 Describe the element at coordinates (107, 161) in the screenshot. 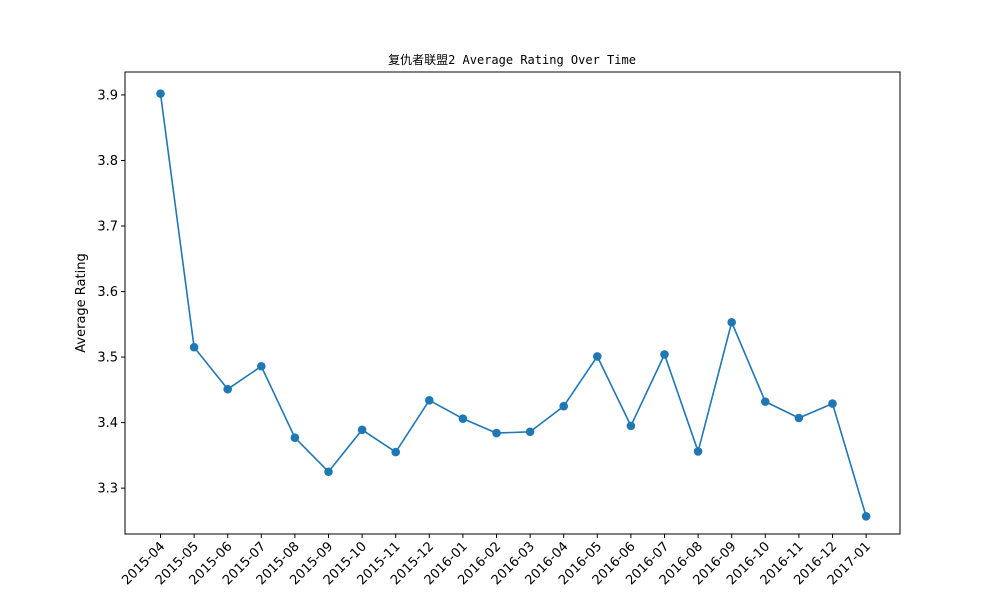

I see `y-tick-label: 3.8` at that location.